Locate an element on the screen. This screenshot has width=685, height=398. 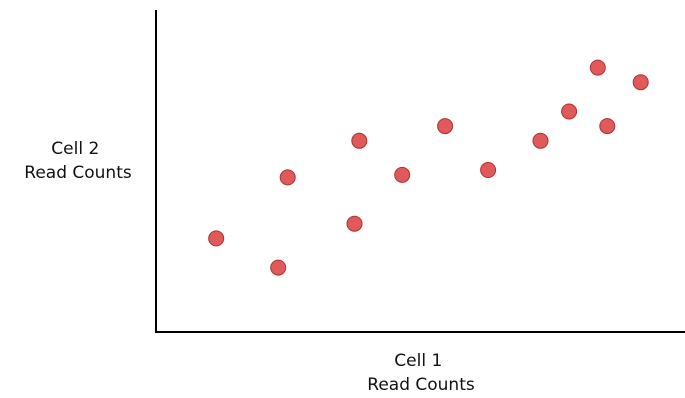
y-axis-label: Cell 2 Read Counts is located at coordinates (78, 161).